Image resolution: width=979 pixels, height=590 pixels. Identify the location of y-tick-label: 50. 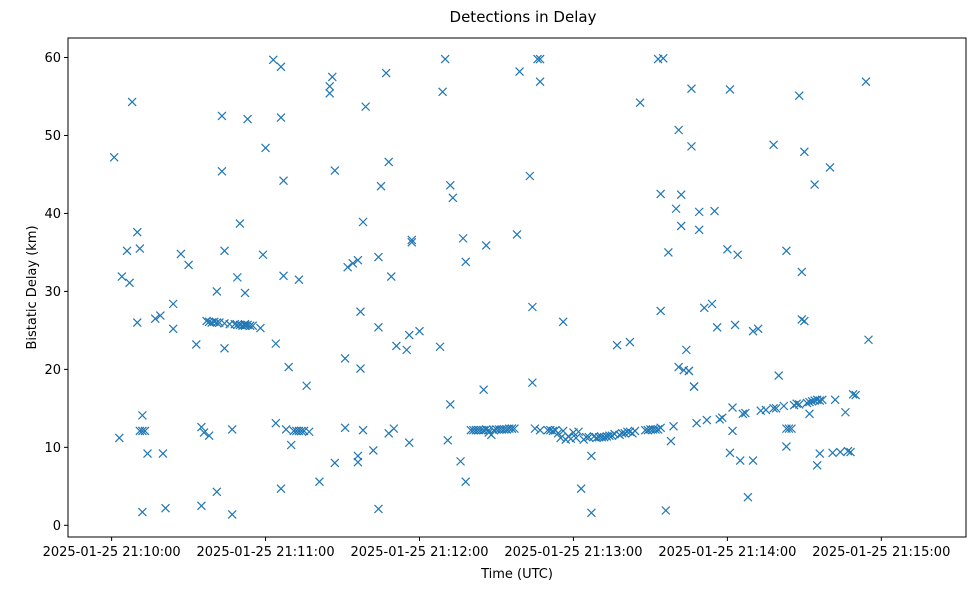
(52, 136).